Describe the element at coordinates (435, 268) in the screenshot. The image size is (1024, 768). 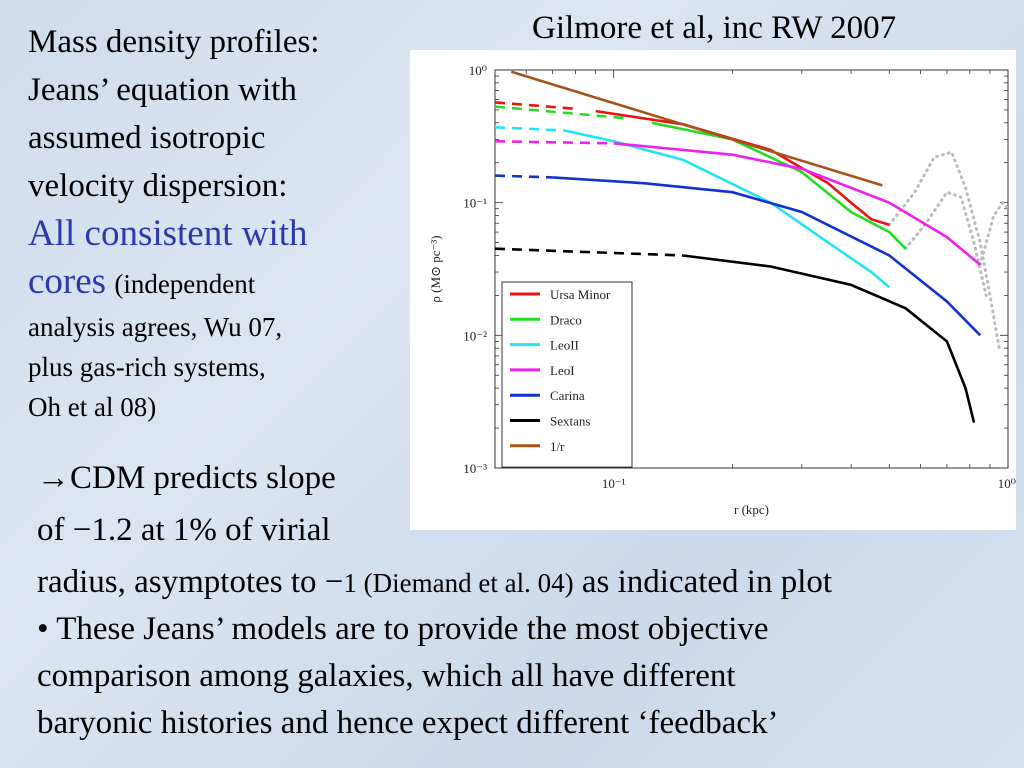
I see `y-axis-label: ρ (M⊙ pc⁻³)` at that location.